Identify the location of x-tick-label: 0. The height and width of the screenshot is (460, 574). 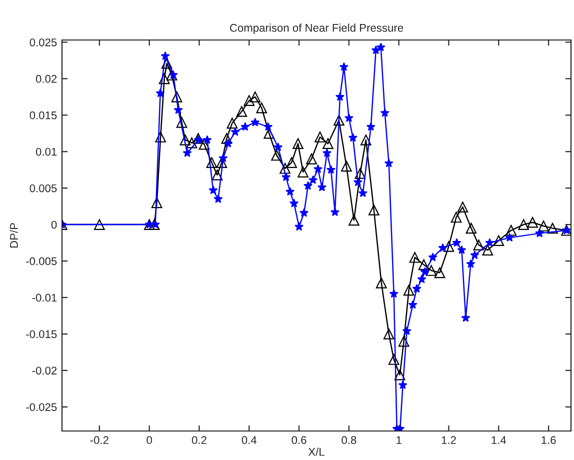
(149, 440).